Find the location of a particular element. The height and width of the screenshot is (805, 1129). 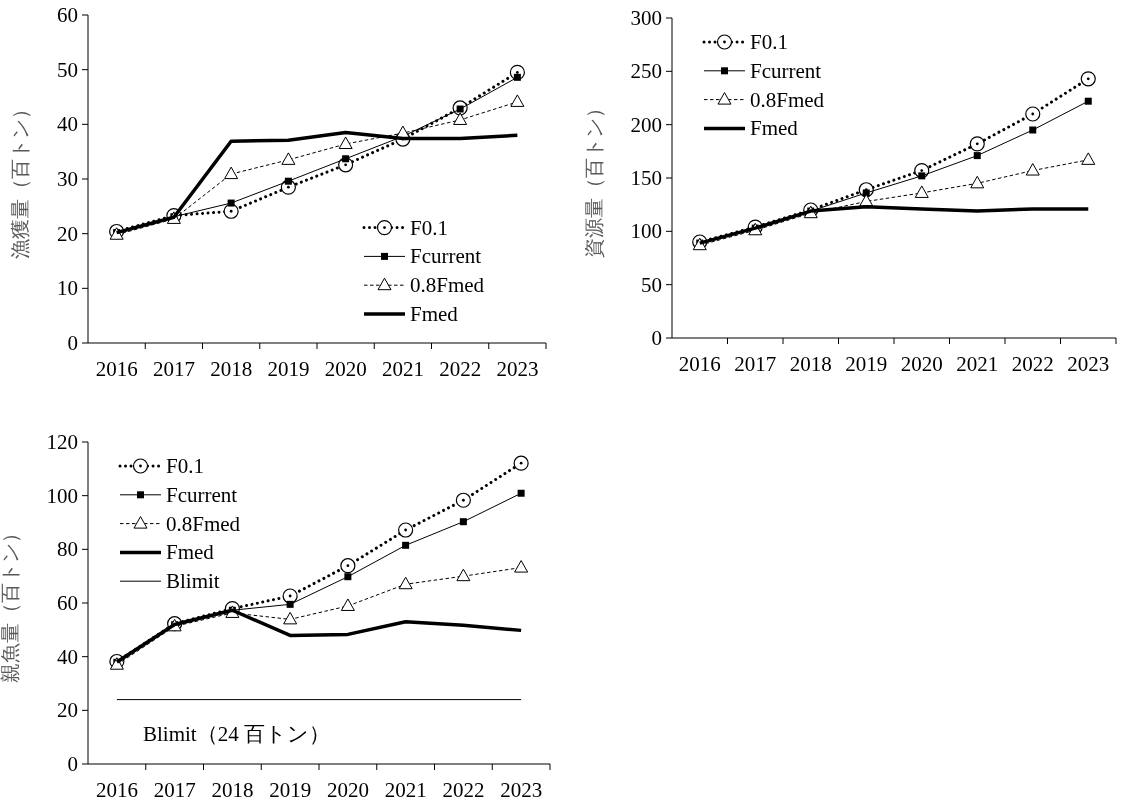

y-tick-label: 30 is located at coordinates (67, 179).